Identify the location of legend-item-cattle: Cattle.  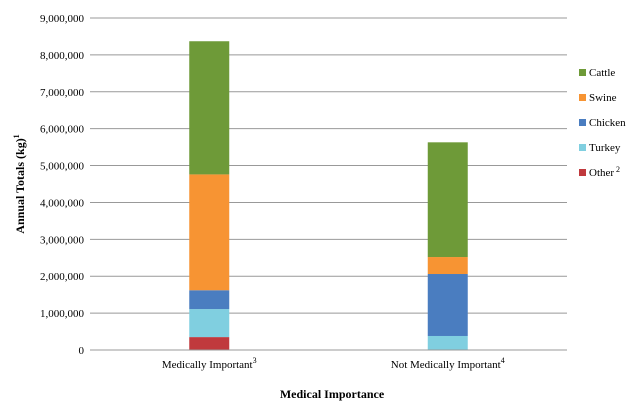
(597, 73).